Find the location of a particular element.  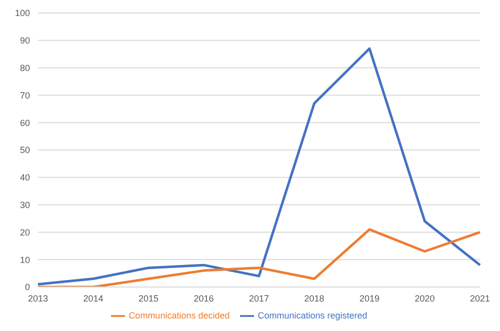

x-tick-label: 2017 is located at coordinates (259, 298).